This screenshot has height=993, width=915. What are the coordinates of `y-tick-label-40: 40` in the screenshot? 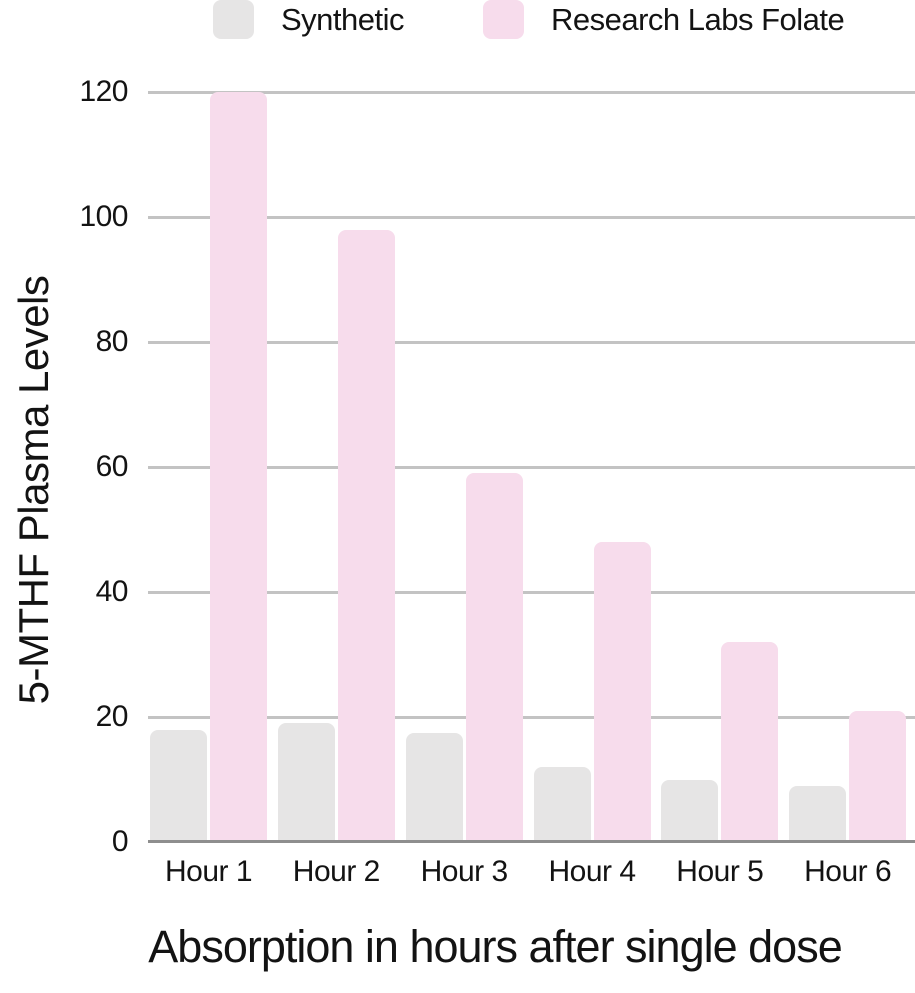 It's located at (112, 591).